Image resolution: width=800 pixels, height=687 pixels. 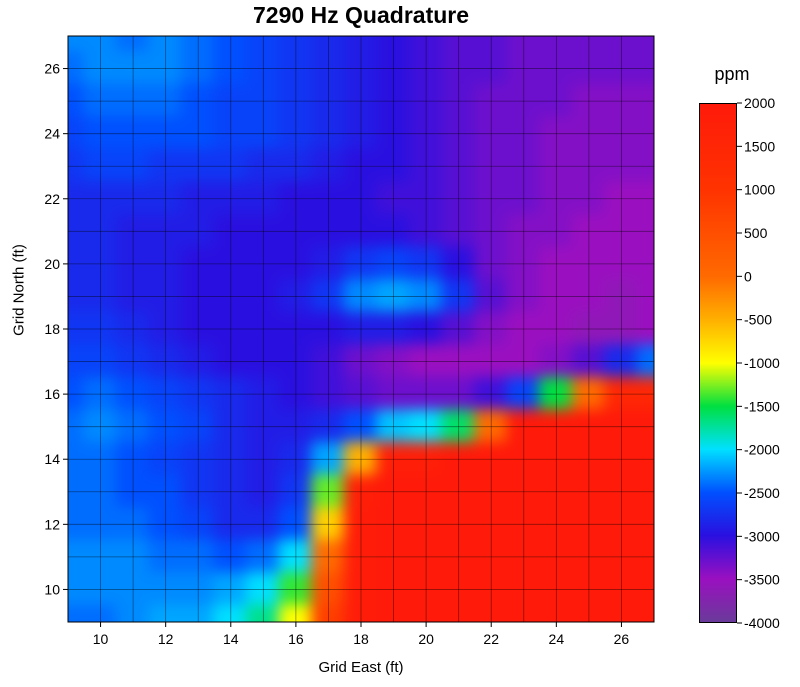 I want to click on colorbar-tick-label: -1000, so click(x=762, y=363).